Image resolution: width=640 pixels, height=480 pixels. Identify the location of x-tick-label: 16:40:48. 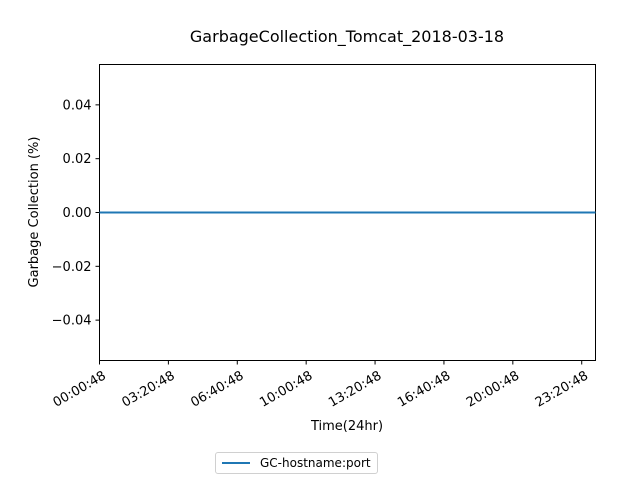
(424, 389).